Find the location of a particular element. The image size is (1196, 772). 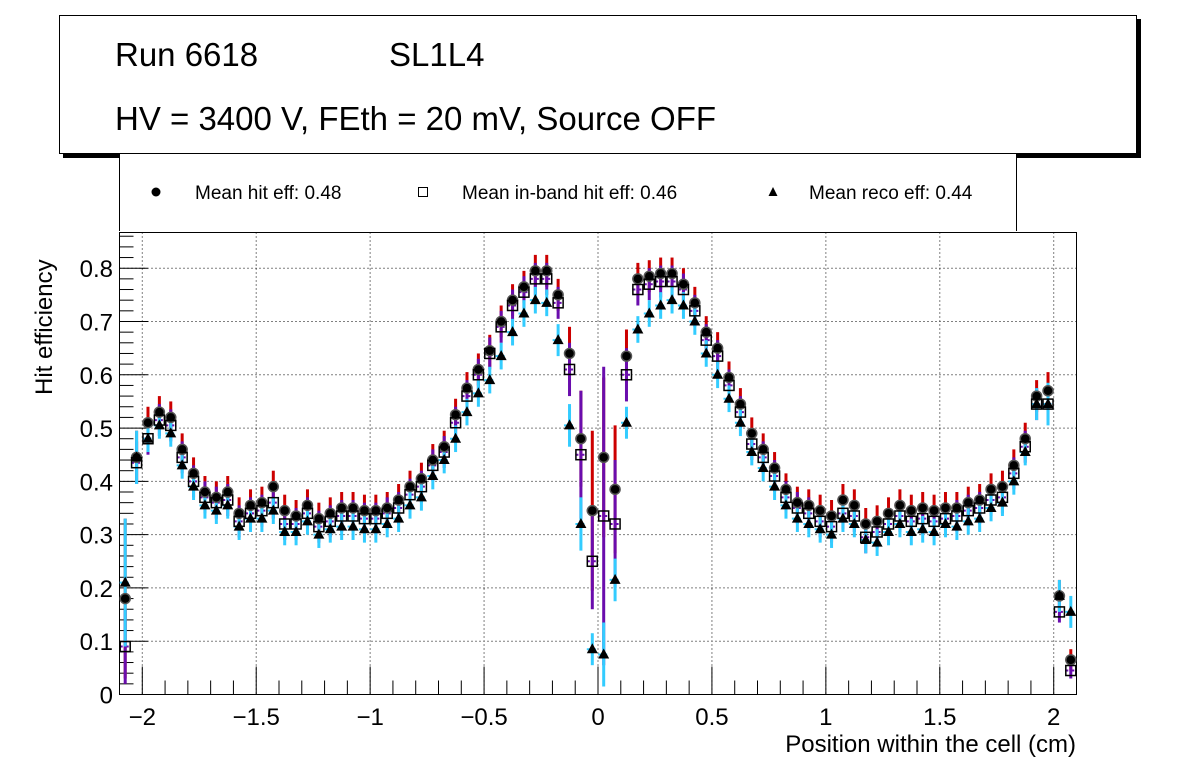

x-tick-label: −0.5 is located at coordinates (483, 717).